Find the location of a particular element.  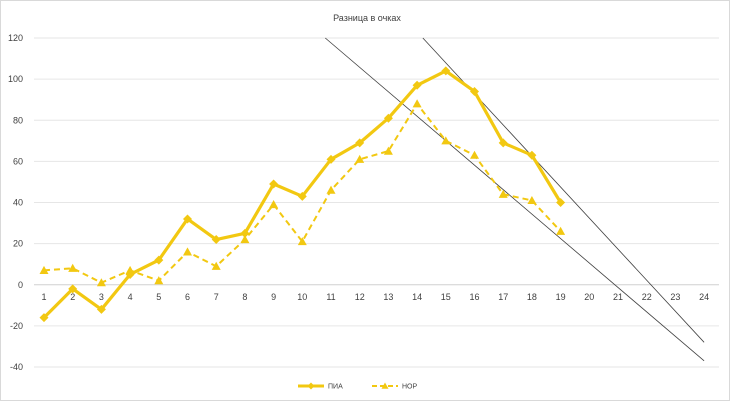

y-tick-label: 80 is located at coordinates (18, 120).